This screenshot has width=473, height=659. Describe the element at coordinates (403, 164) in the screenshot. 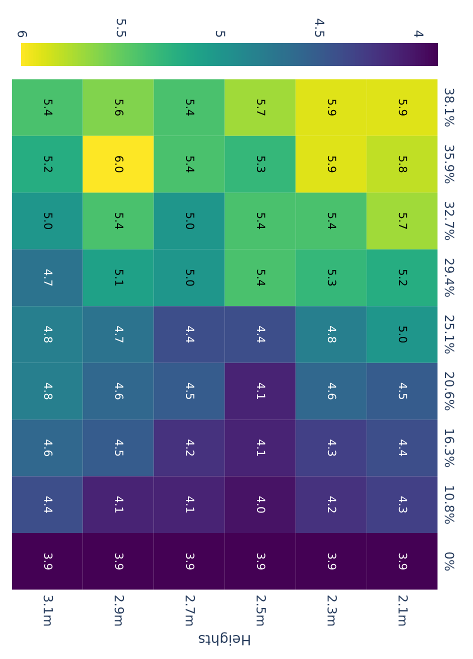

I see `data-label: 5.8` at that location.